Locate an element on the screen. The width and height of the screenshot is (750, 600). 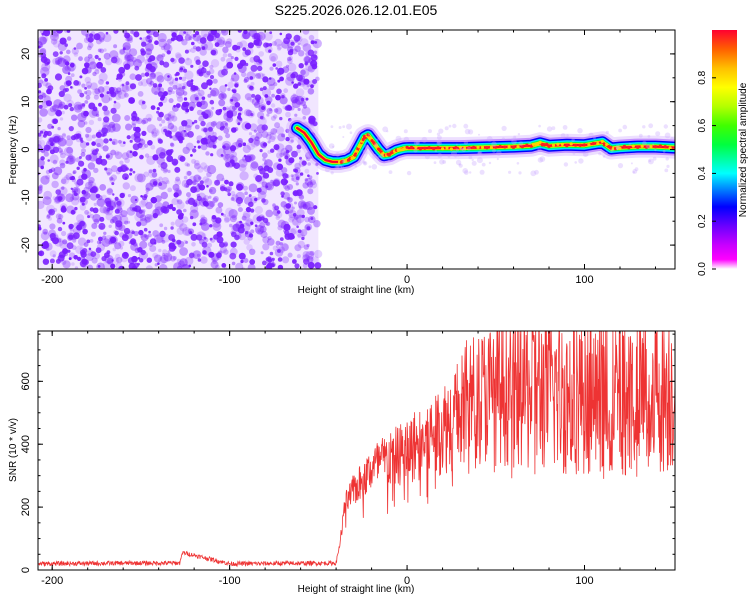
spectrogram-x-tick-label: 100 is located at coordinates (584, 280).